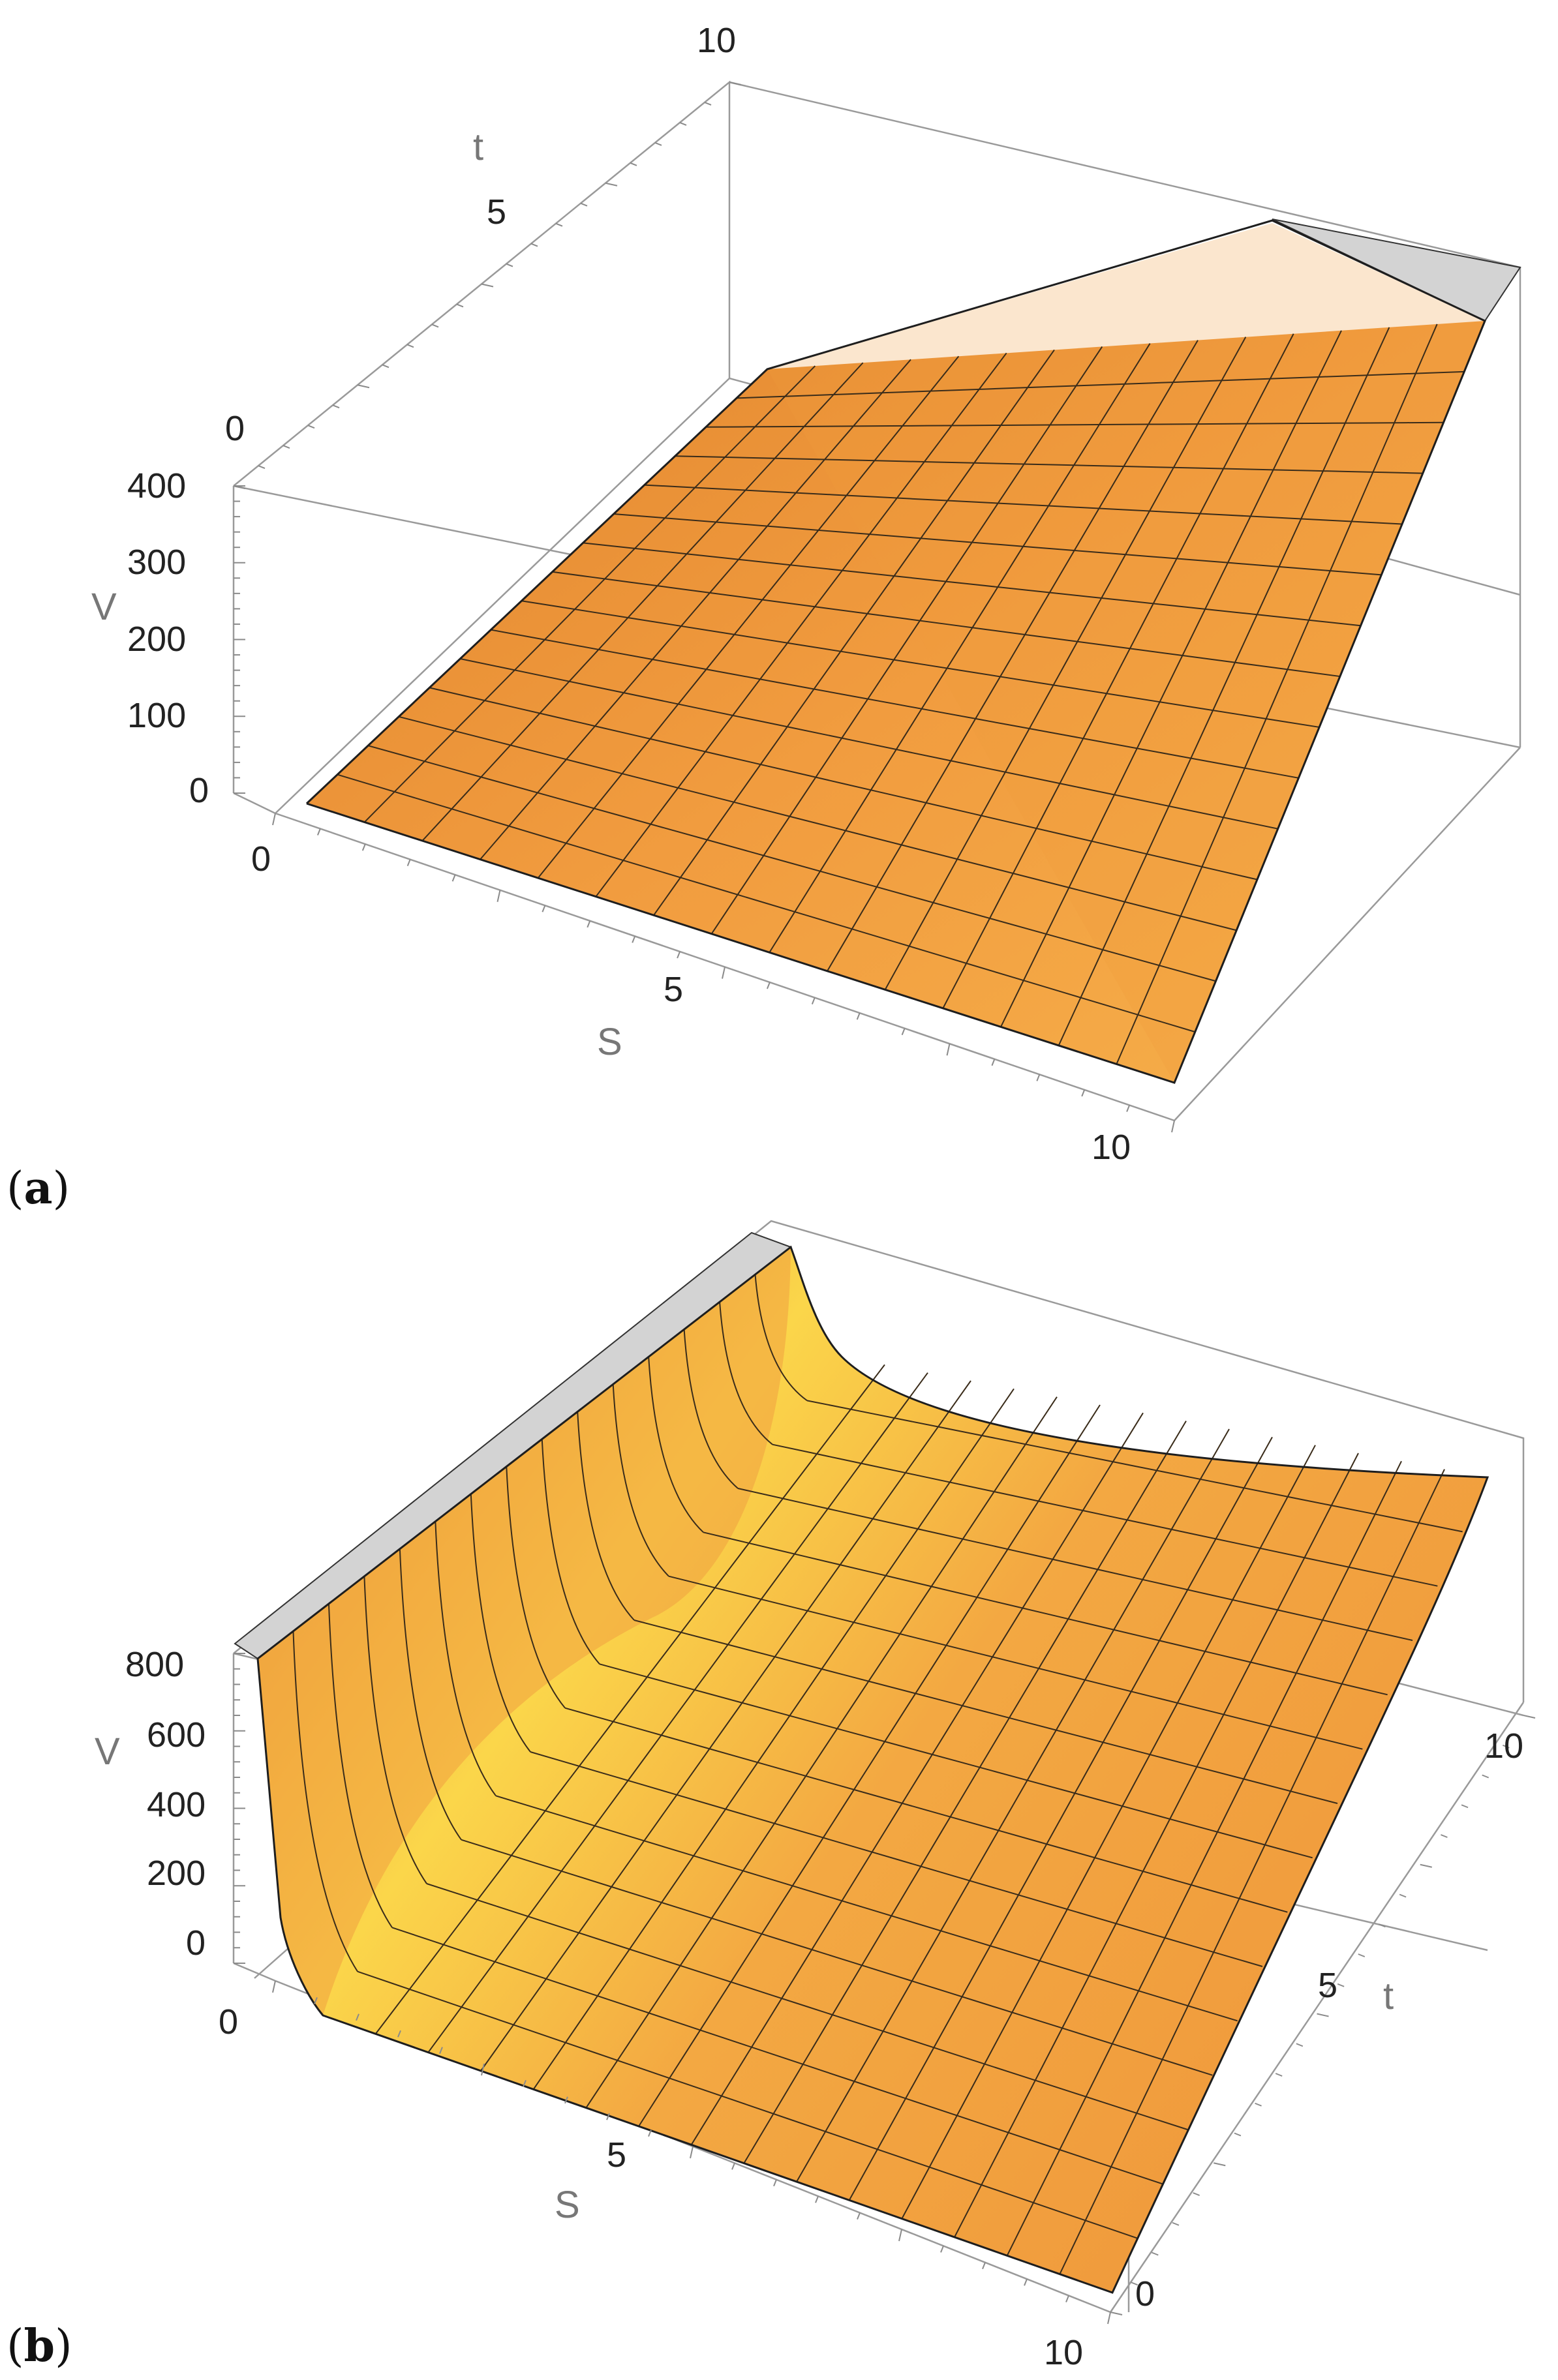 Image resolution: width=1558 pixels, height=2380 pixels. I want to click on panel-a-z-tick-400: 400, so click(156, 486).